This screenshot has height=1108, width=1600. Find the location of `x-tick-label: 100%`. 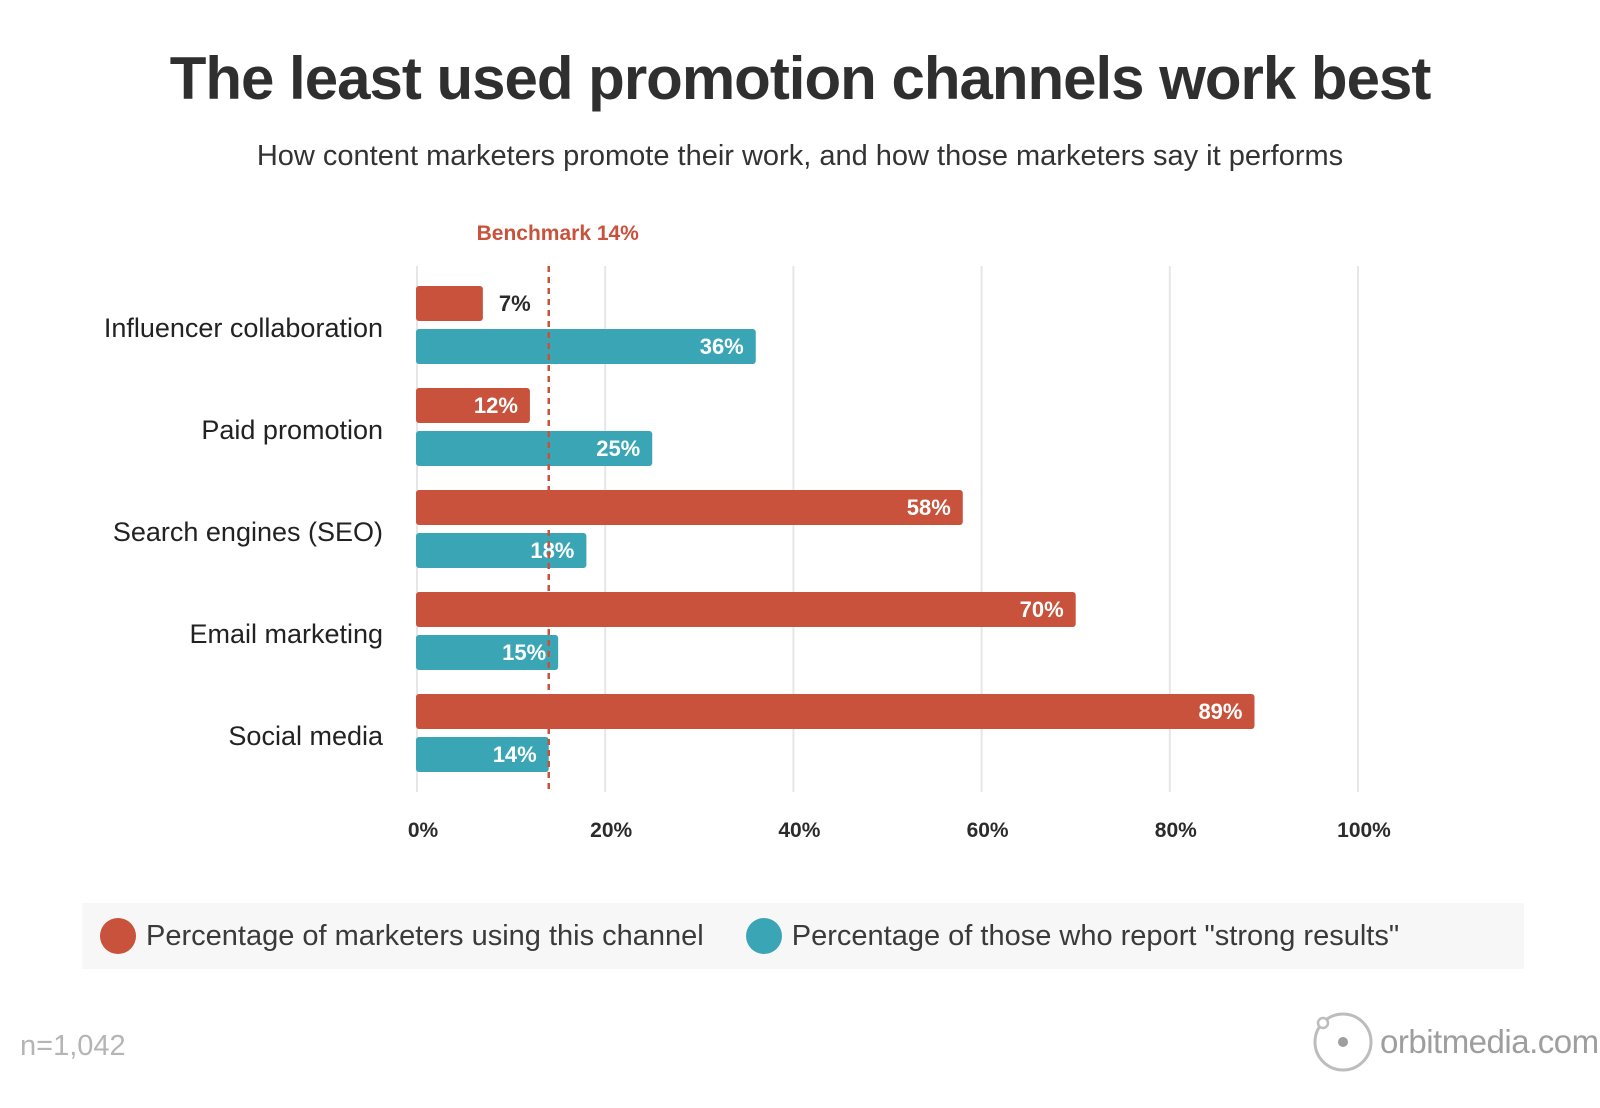

x-tick-label: 100% is located at coordinates (1364, 830).